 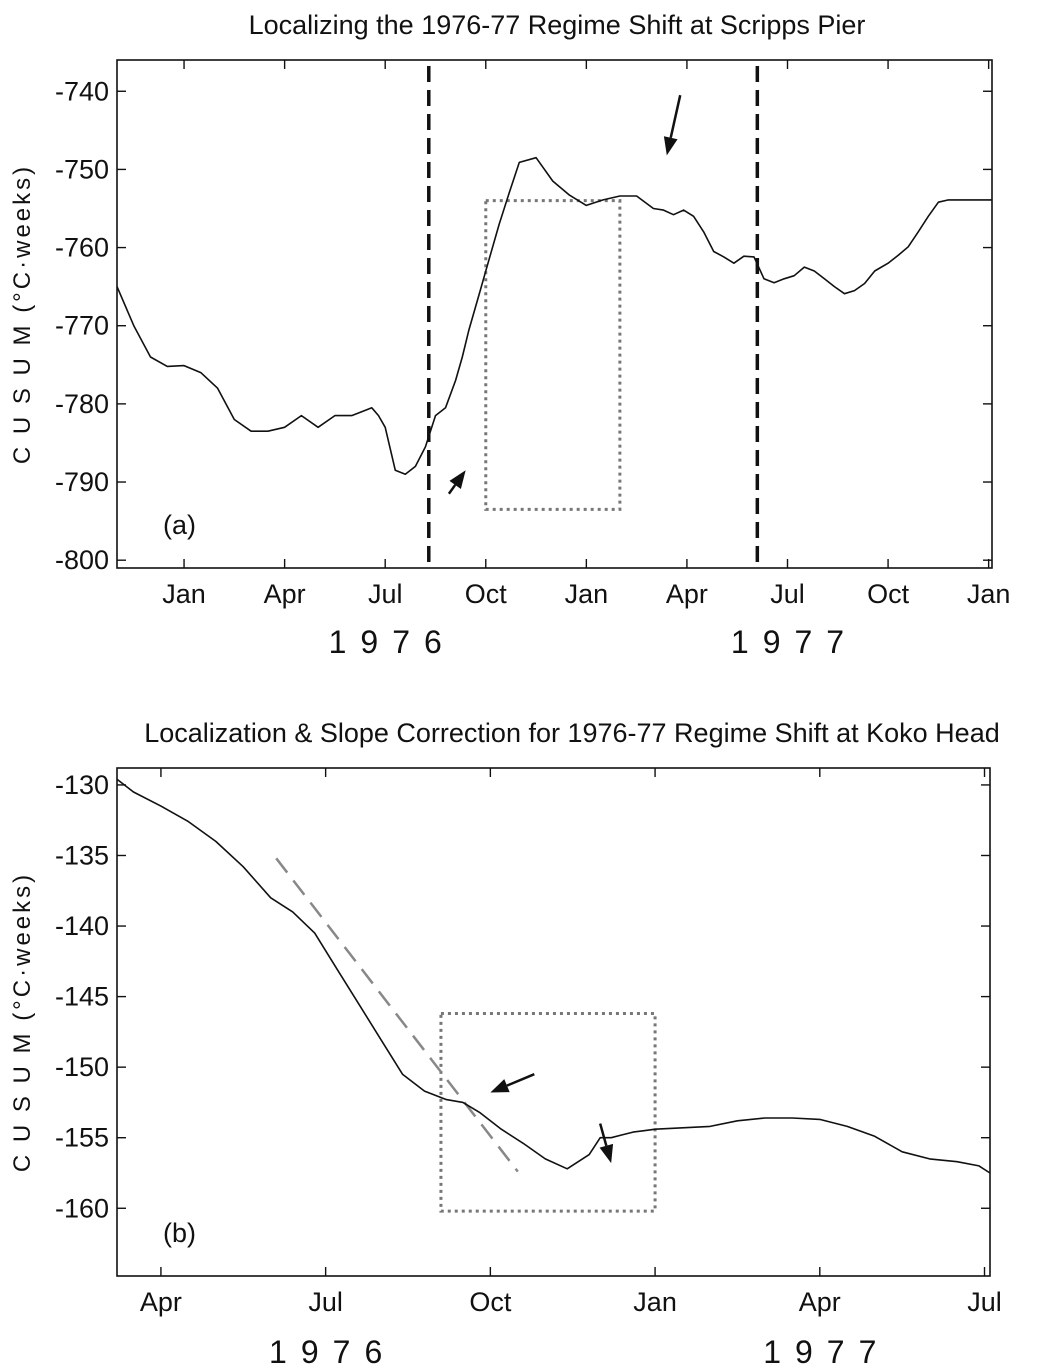 I want to click on y-tick-label: -160, so click(x=82, y=1208).